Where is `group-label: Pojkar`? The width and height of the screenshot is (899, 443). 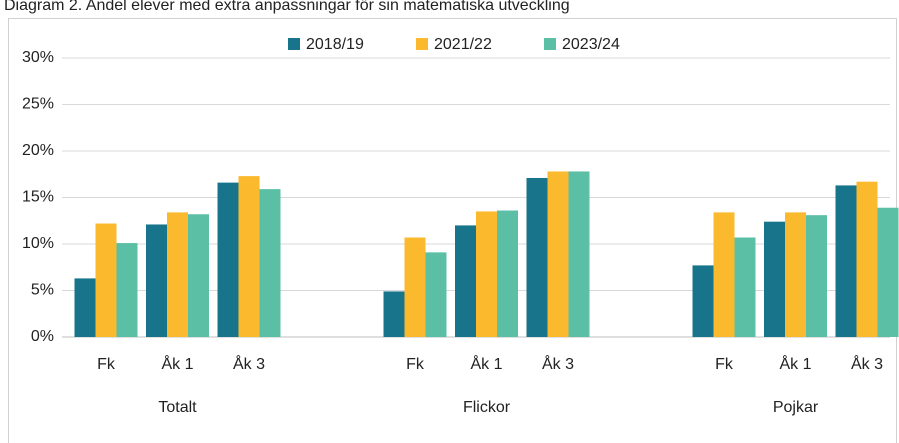
group-label: Pojkar is located at coordinates (796, 407).